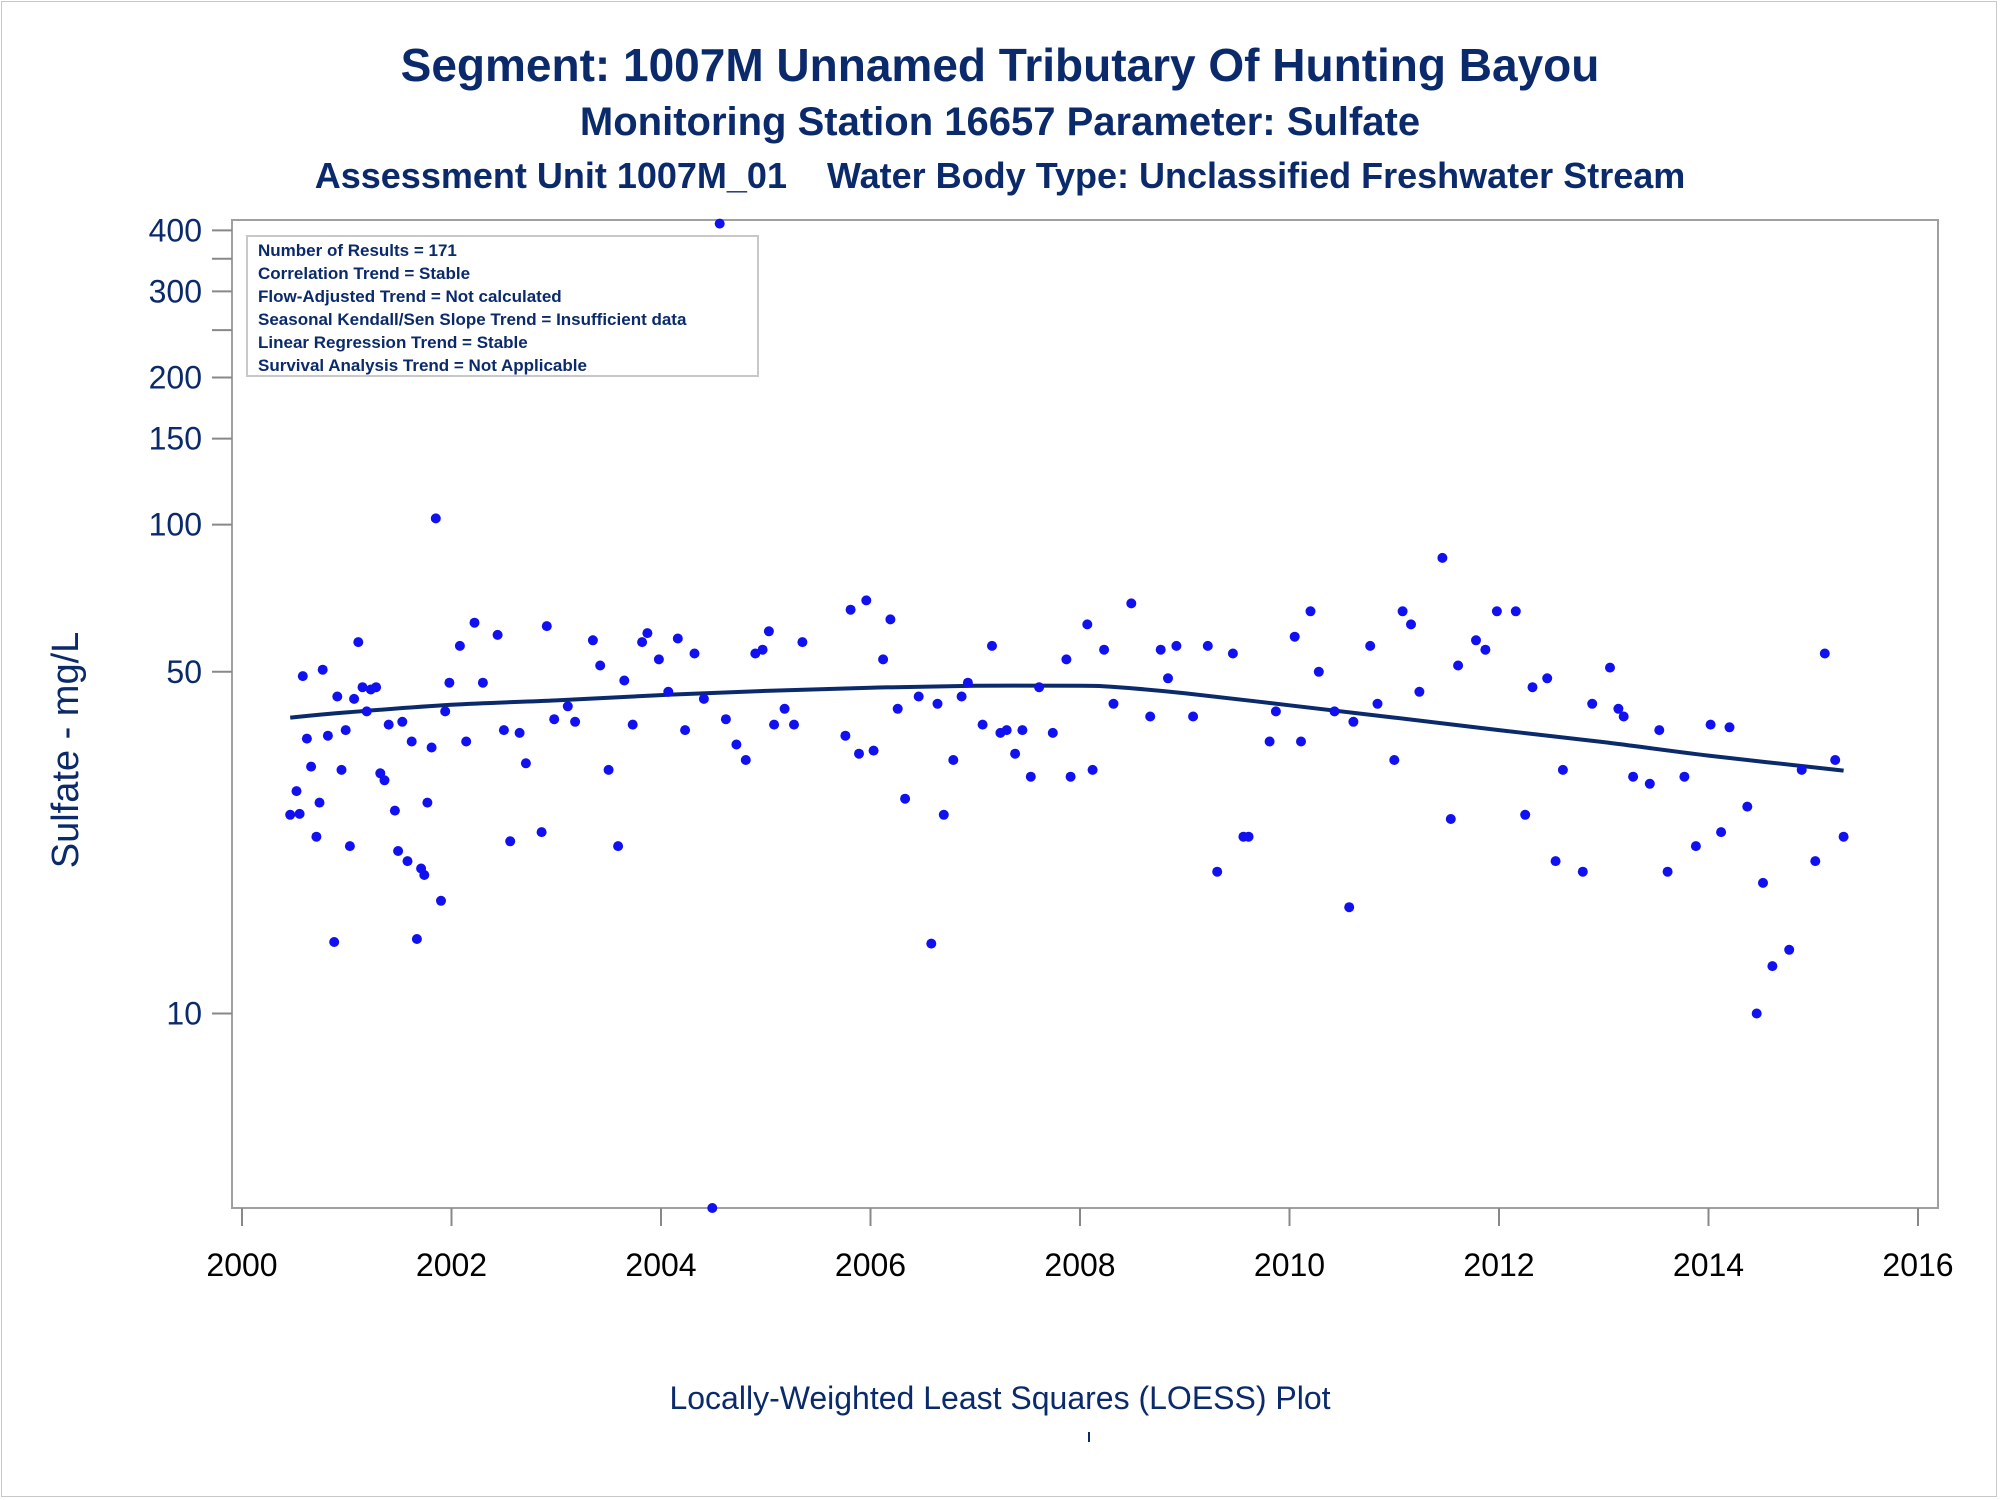 Image resolution: width=2000 pixels, height=1500 pixels. Describe the element at coordinates (175, 525) in the screenshot. I see `y-tick-label-100: 100` at that location.